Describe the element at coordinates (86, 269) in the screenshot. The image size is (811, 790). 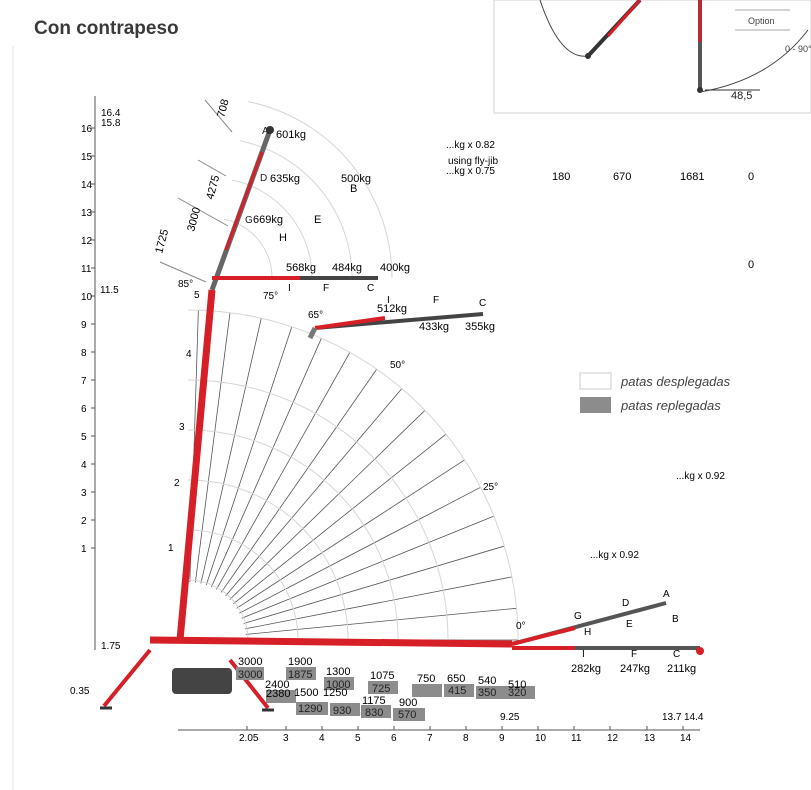
I see `y-tick-label: 11` at that location.